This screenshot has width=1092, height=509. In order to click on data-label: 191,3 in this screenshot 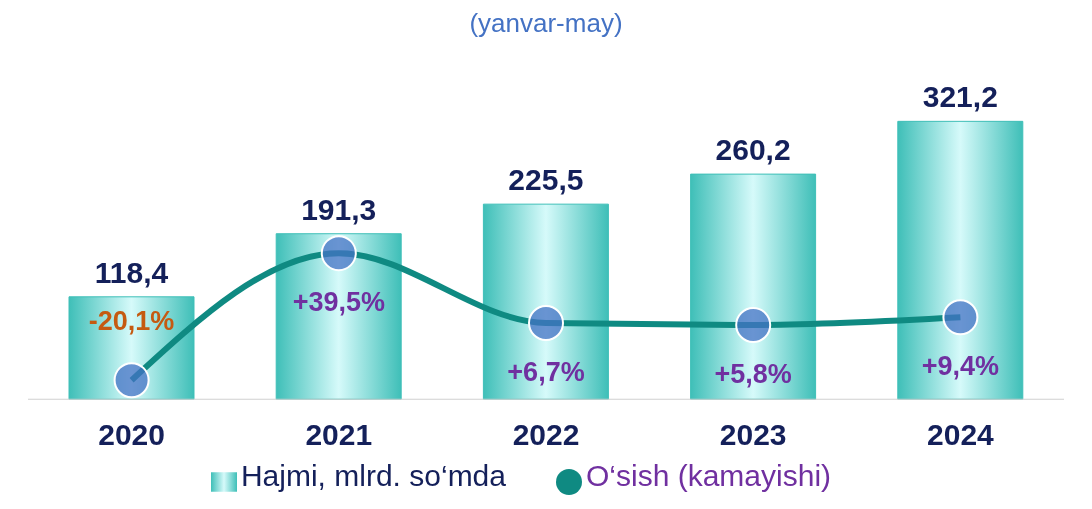, I will do `click(339, 209)`.